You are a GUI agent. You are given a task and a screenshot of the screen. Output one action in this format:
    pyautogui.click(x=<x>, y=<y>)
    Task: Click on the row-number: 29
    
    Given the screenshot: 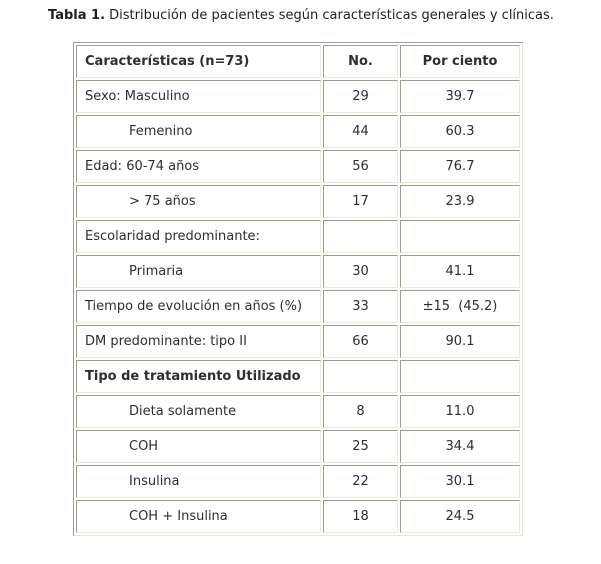 What is the action you would take?
    pyautogui.click(x=360, y=96)
    